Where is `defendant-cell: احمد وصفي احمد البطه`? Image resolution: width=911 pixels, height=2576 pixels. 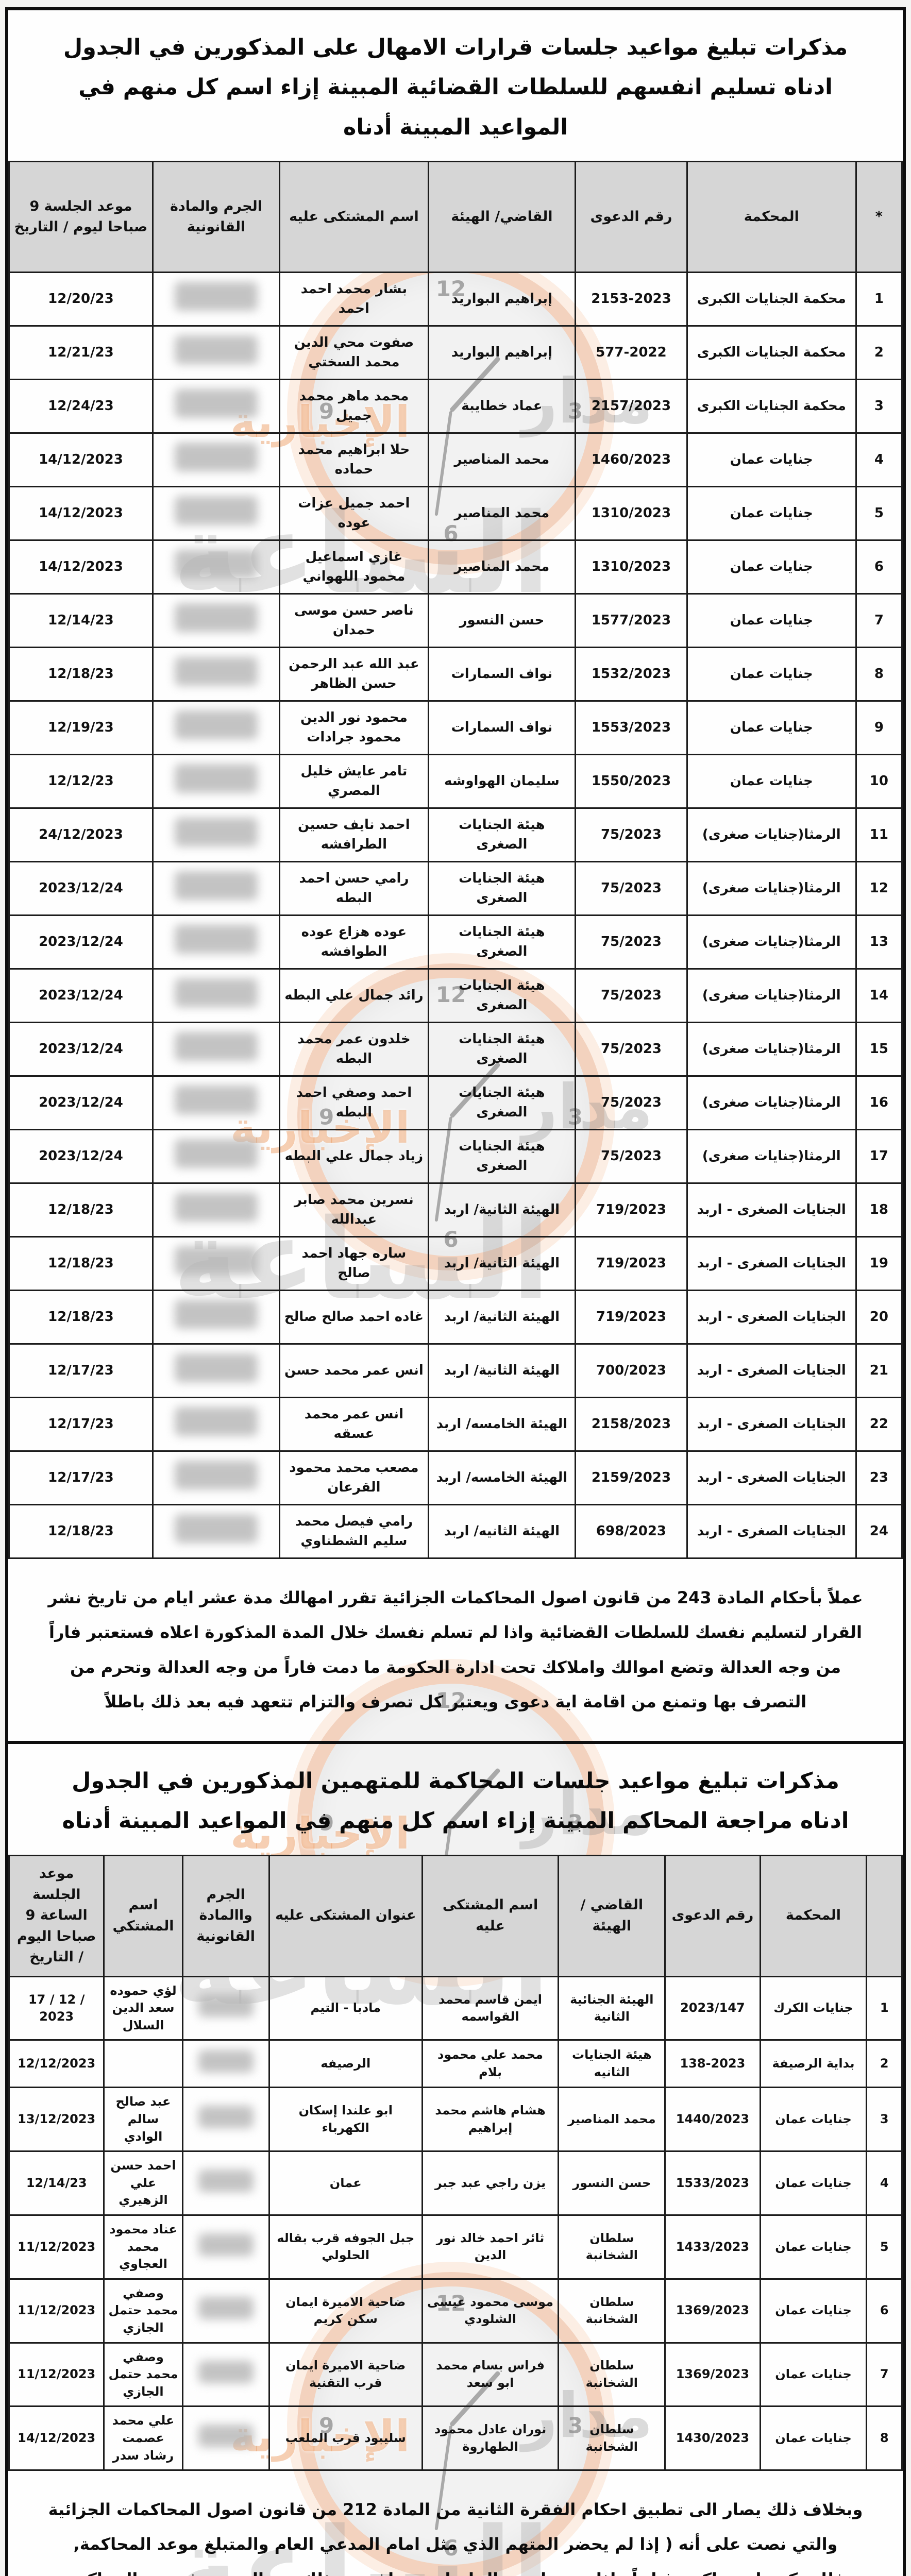 defendant-cell: احمد وصفي احمد البطه is located at coordinates (354, 1103).